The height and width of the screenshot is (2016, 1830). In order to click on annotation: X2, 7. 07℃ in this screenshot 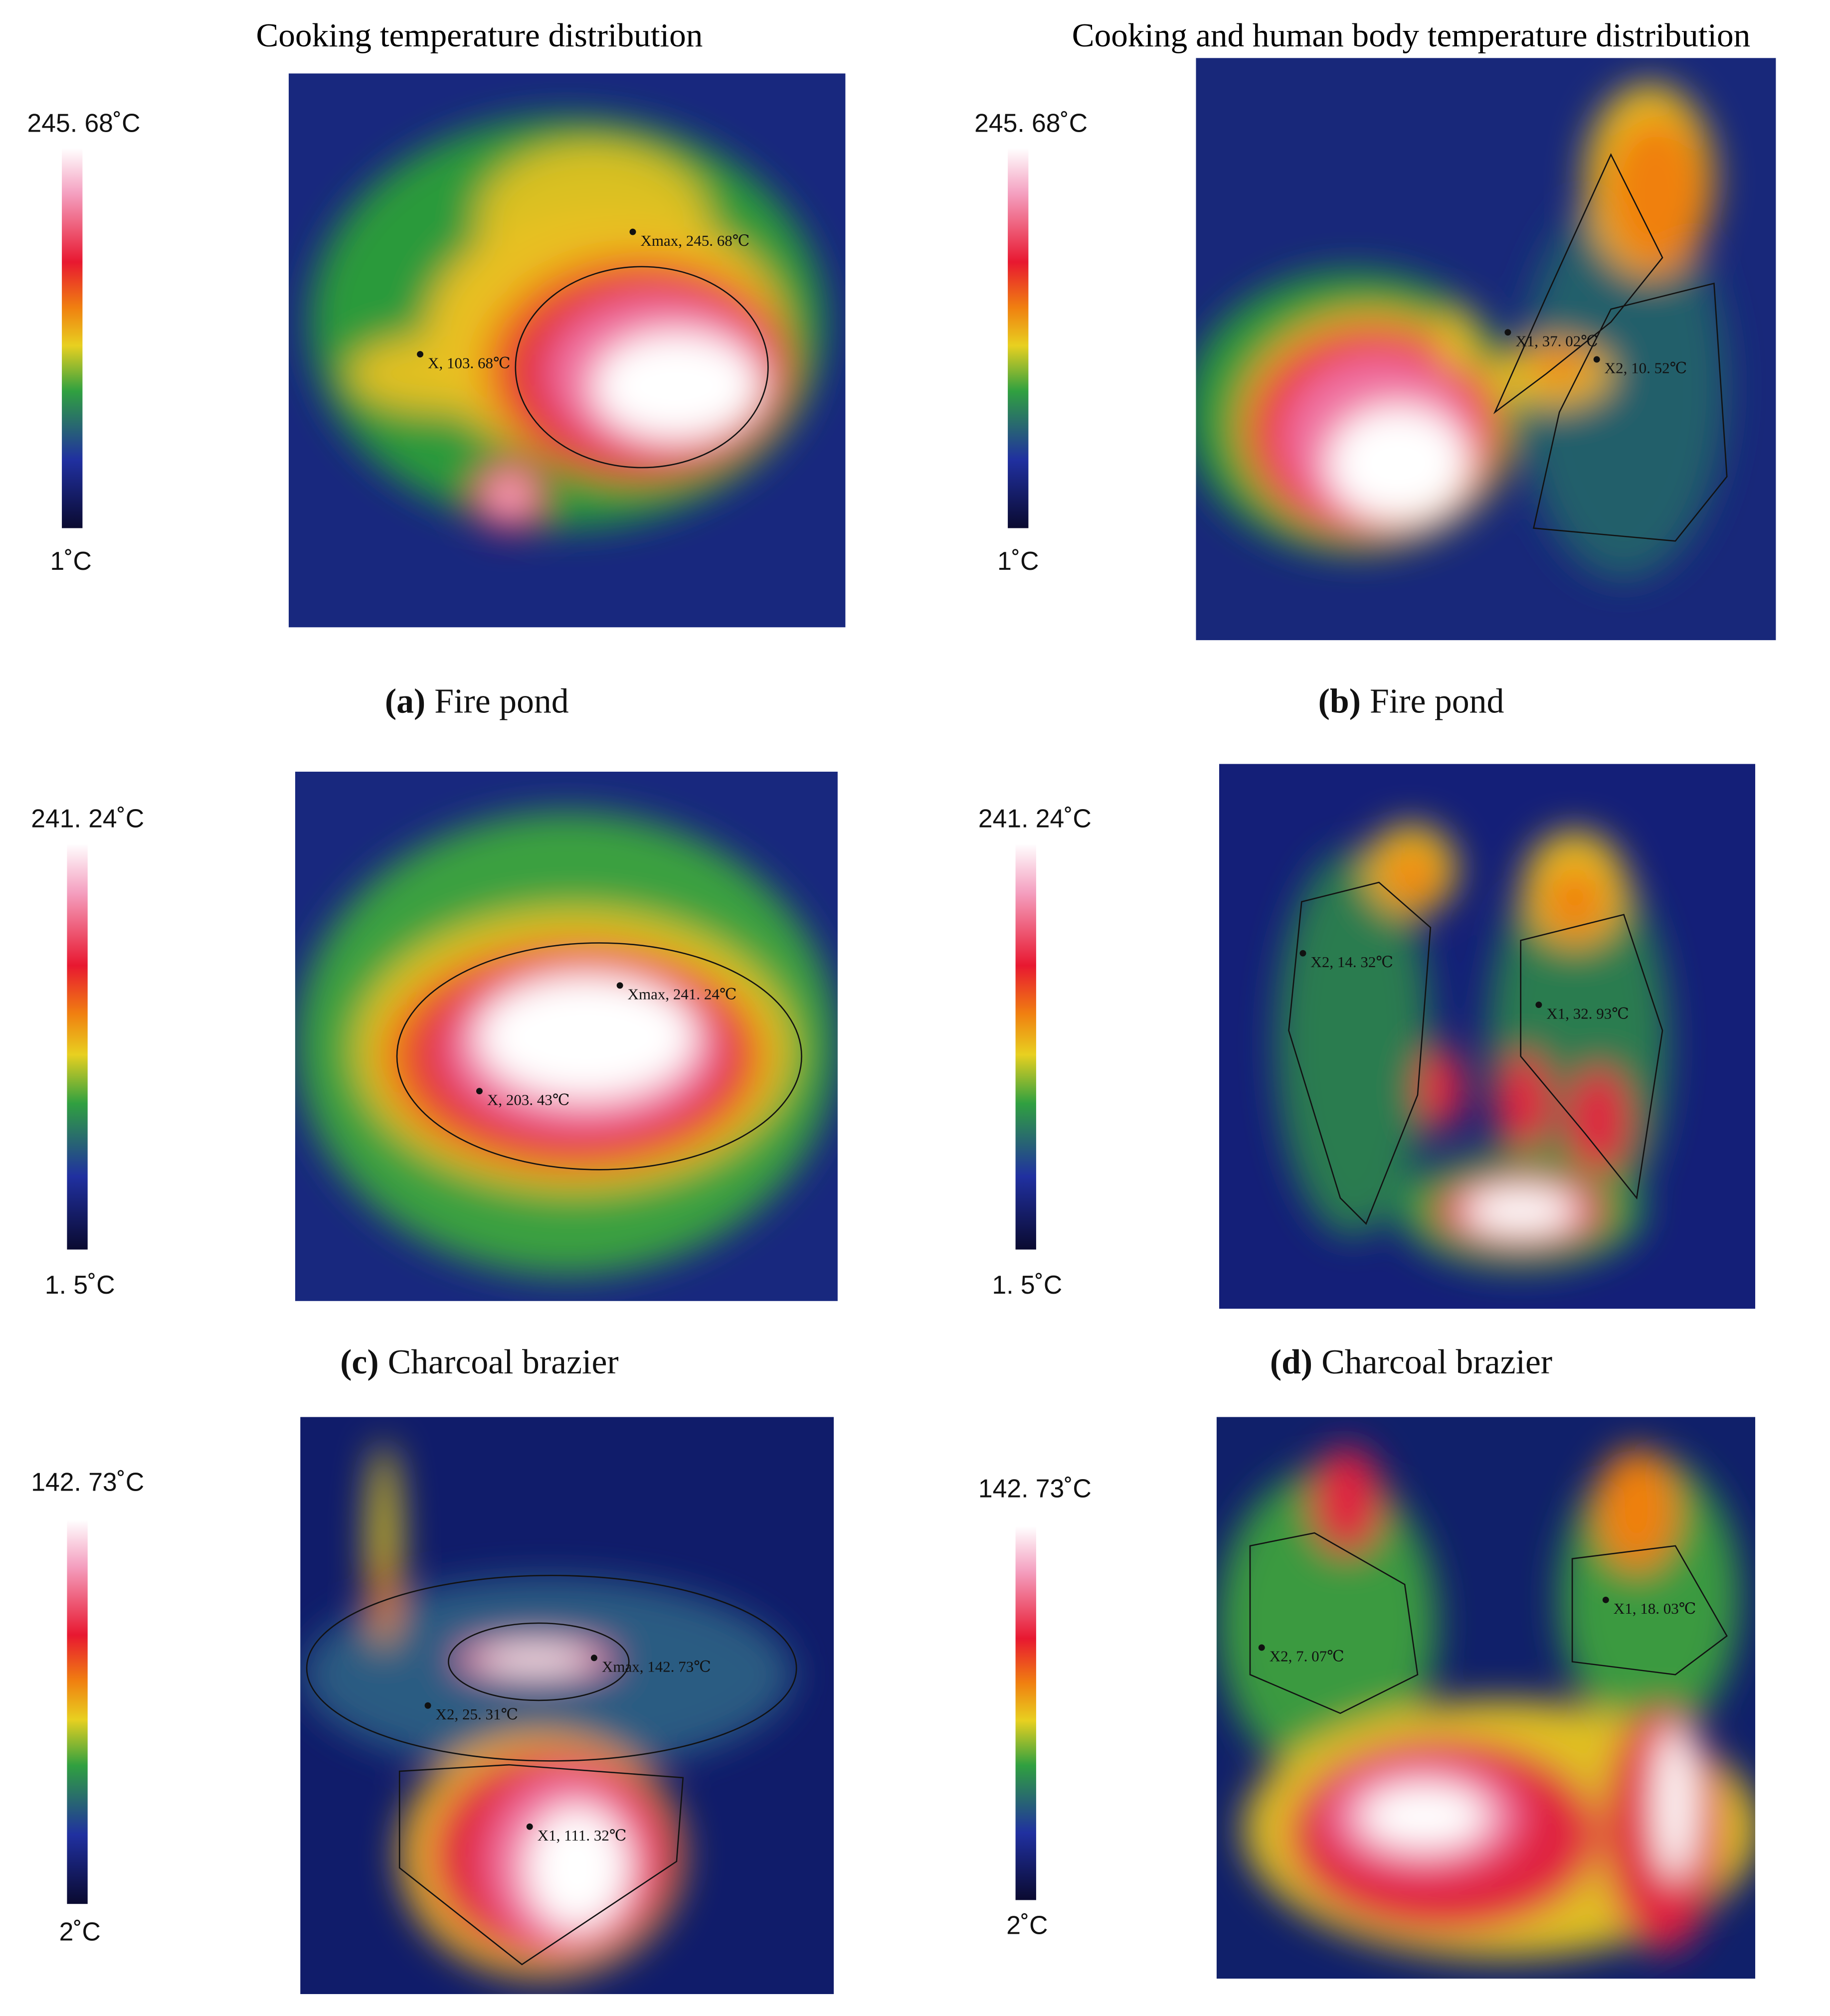, I will do `click(1307, 1656)`.